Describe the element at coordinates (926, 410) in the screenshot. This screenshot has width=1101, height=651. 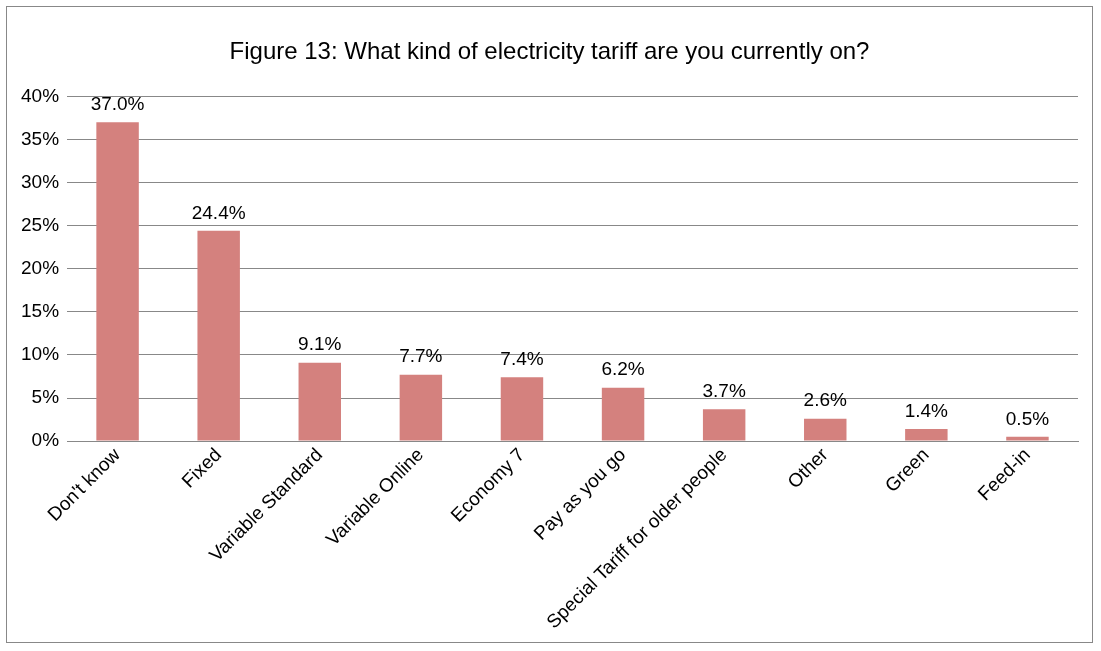
I see `data-label: 1.4%` at that location.